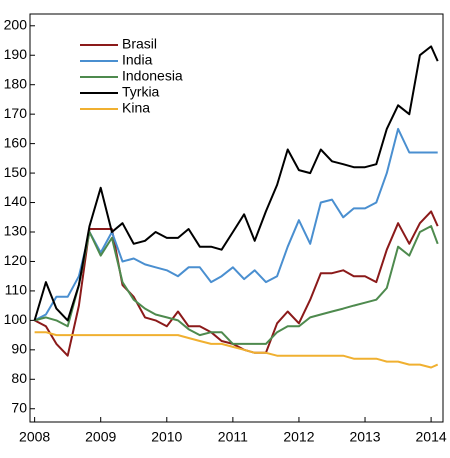 This screenshot has height=458, width=450. Describe the element at coordinates (233, 437) in the screenshot. I see `x-tick-label: 2011` at that location.